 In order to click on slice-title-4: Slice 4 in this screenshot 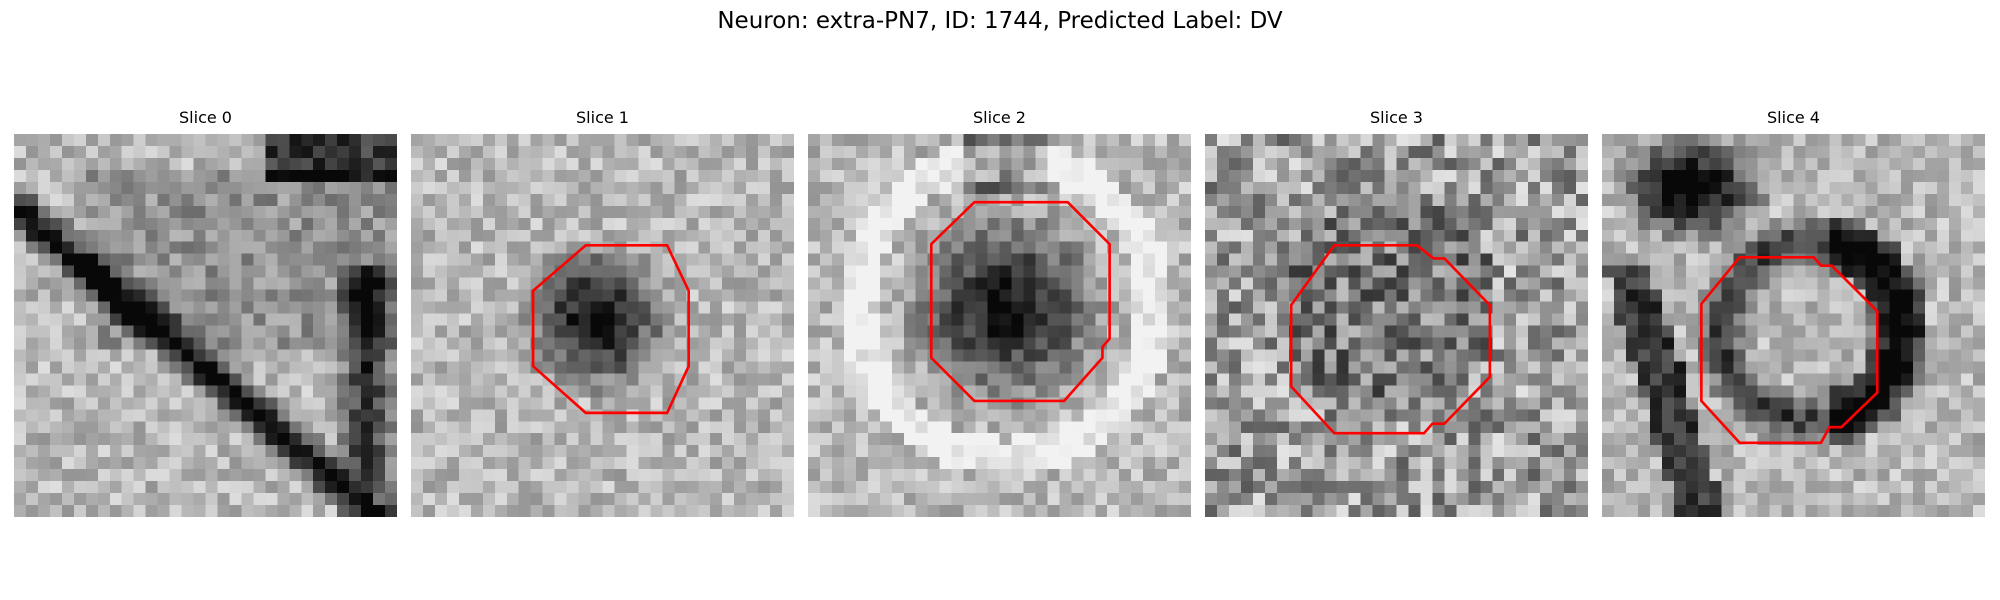, I will do `click(1793, 117)`.